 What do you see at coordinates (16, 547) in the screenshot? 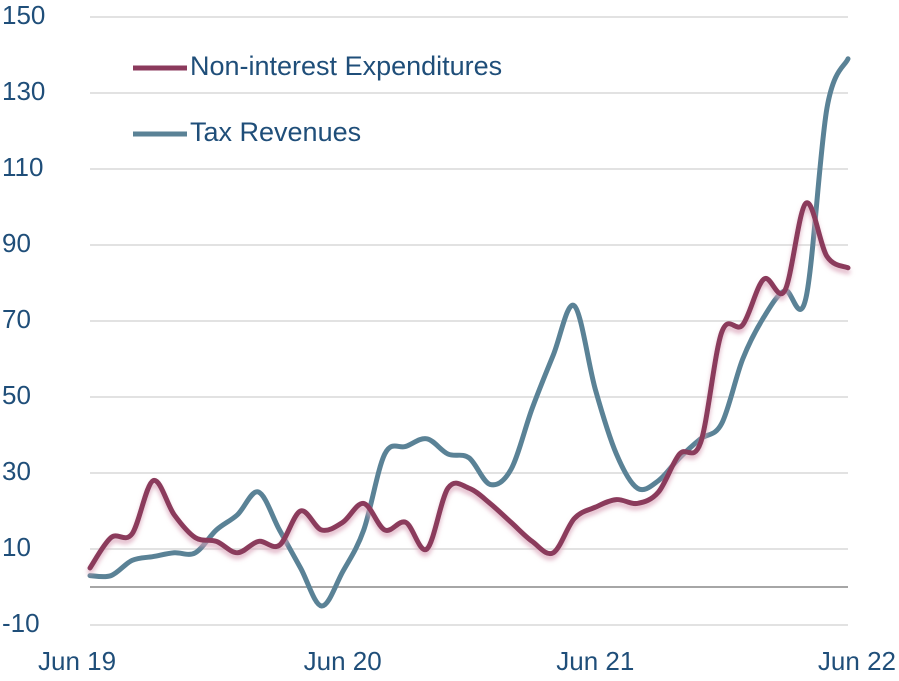
I see `y-tick-label: 10` at bounding box center [16, 547].